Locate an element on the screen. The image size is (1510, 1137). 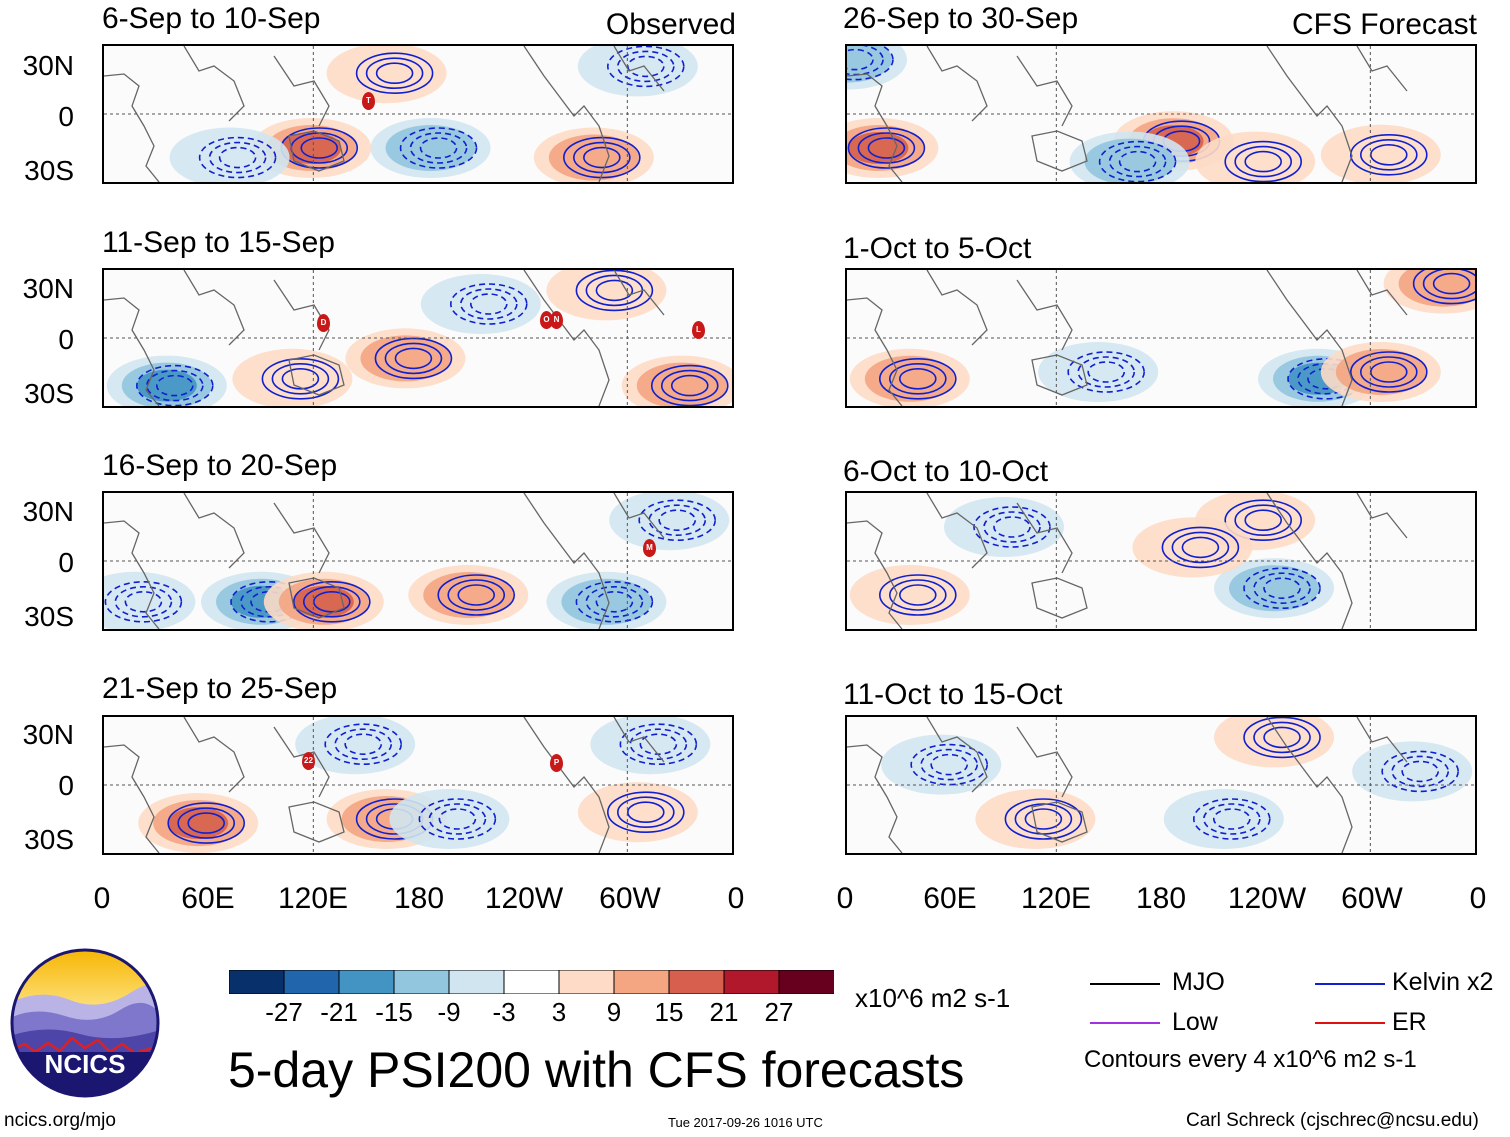
lat-label: 30S is located at coordinates (49, 170).